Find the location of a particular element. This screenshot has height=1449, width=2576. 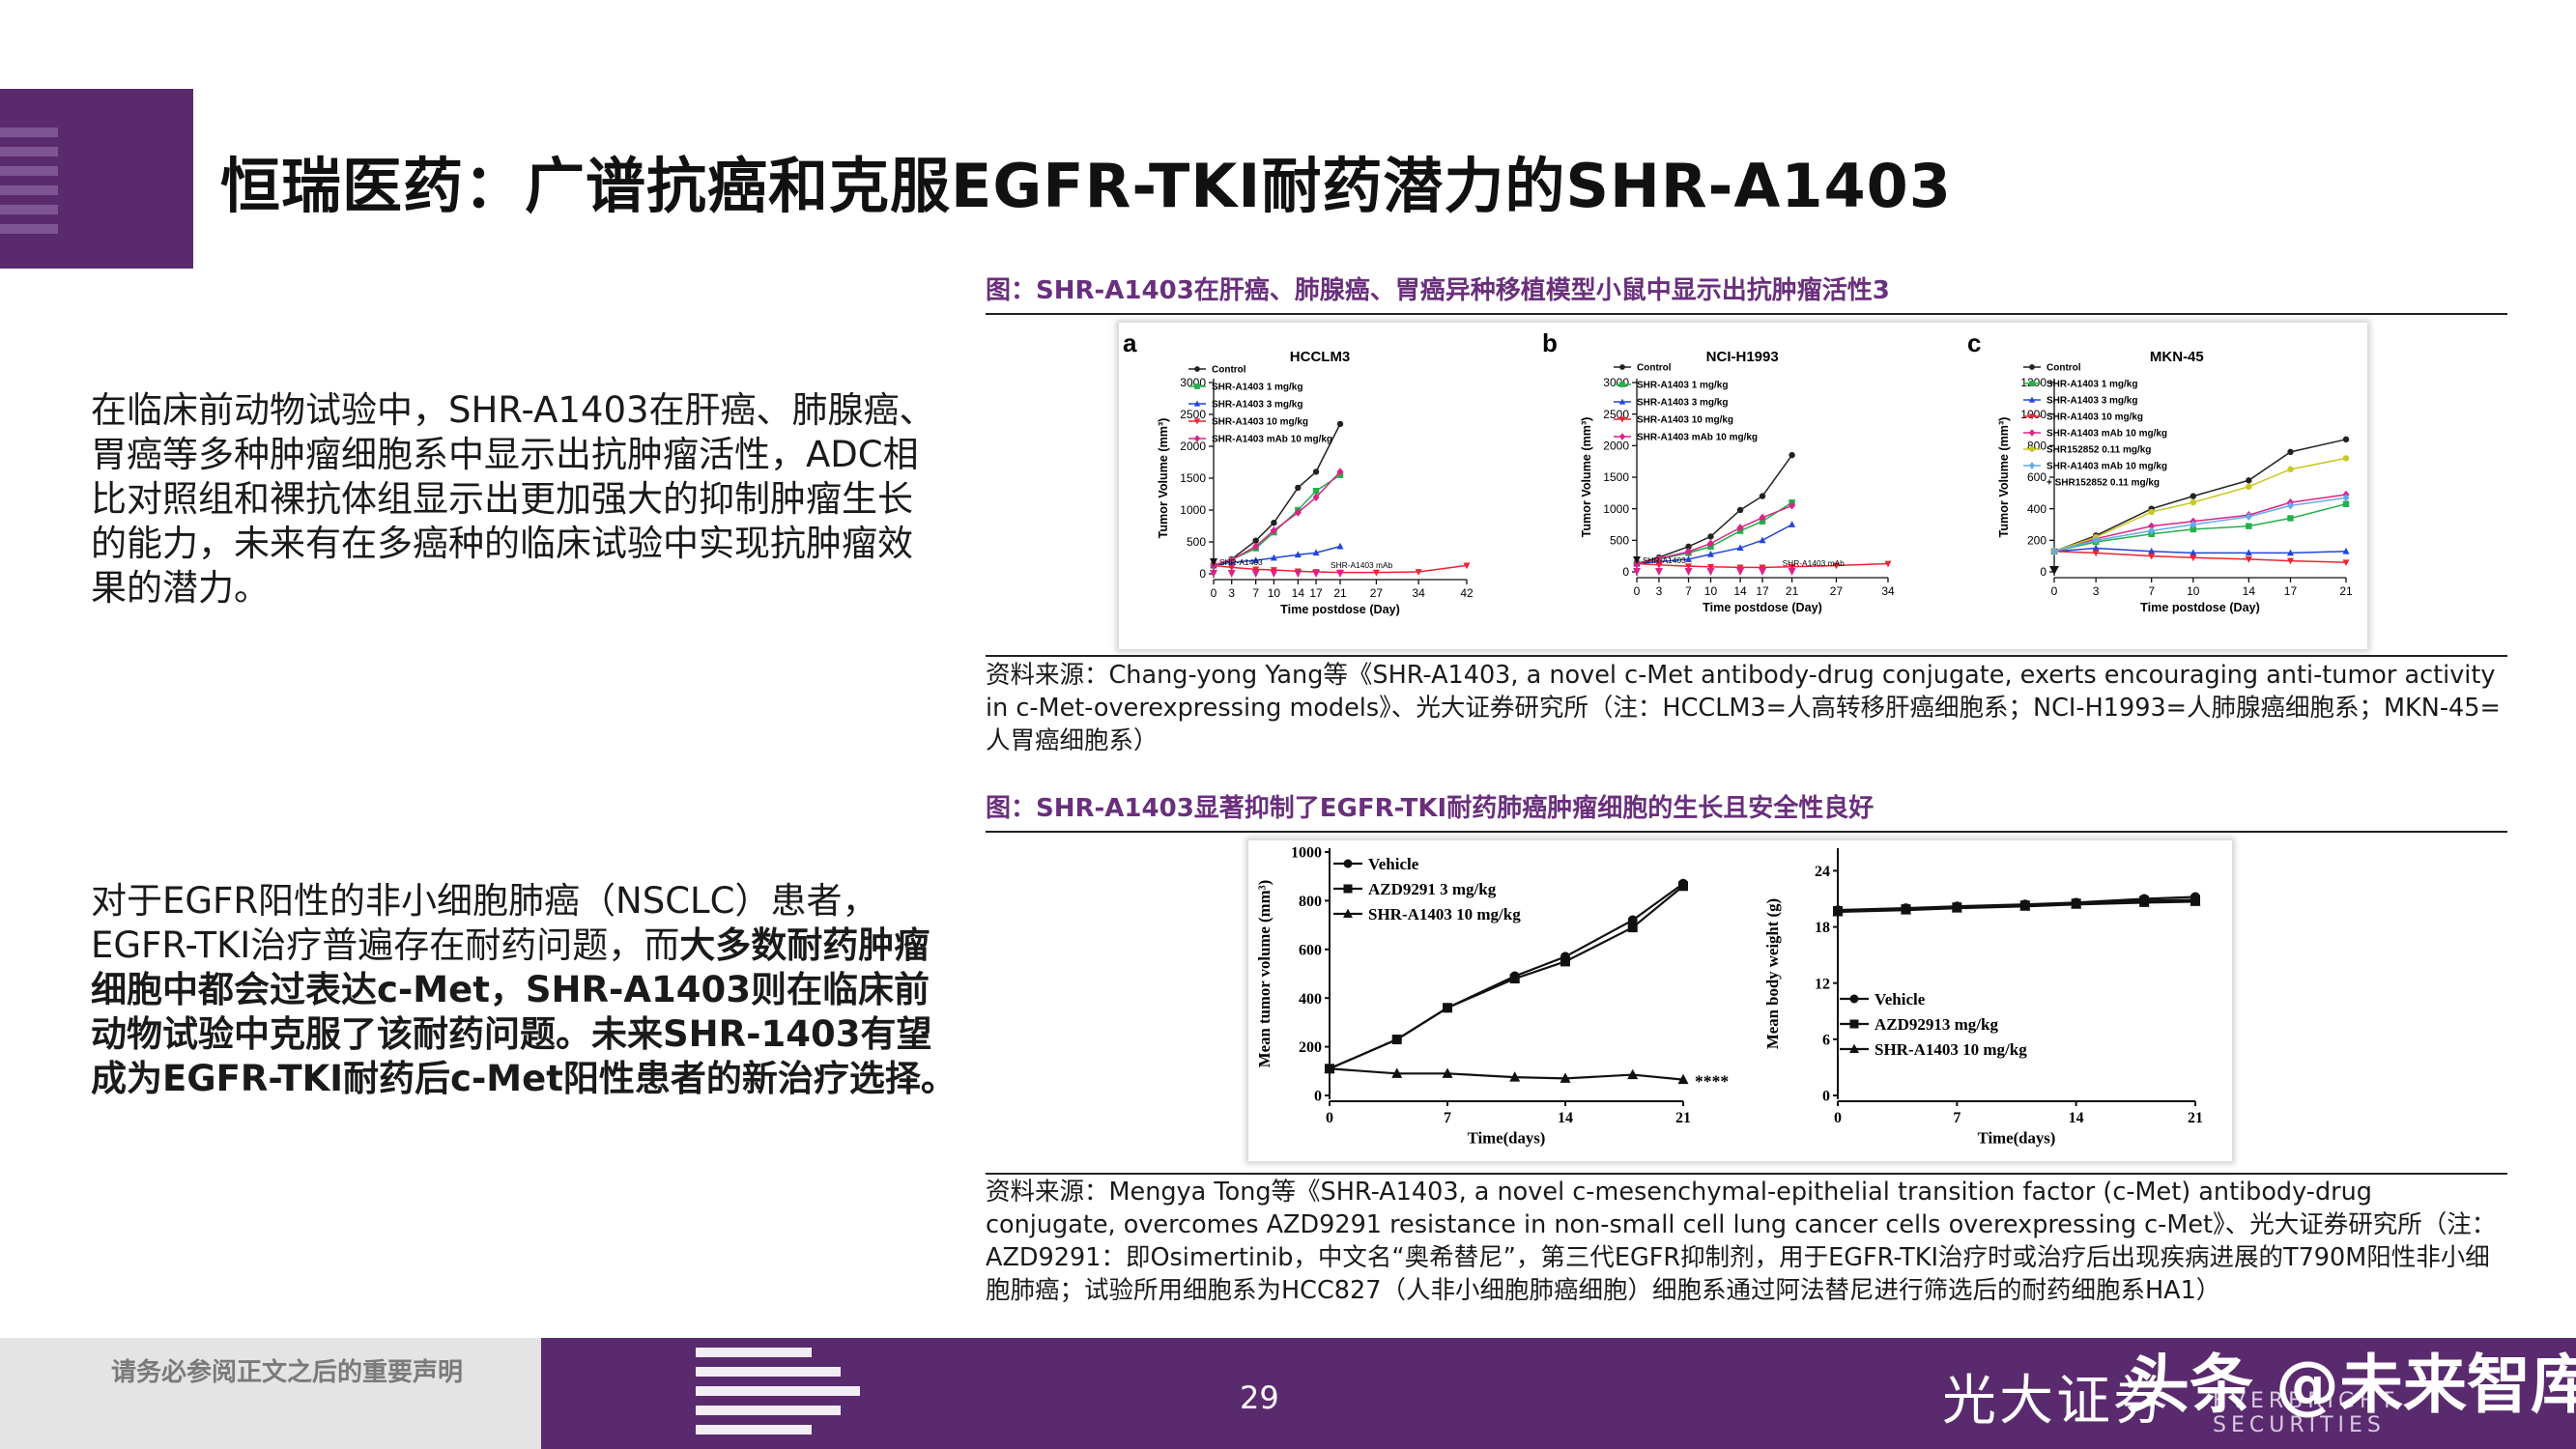

y-tick-label: 2000 is located at coordinates (1193, 446).